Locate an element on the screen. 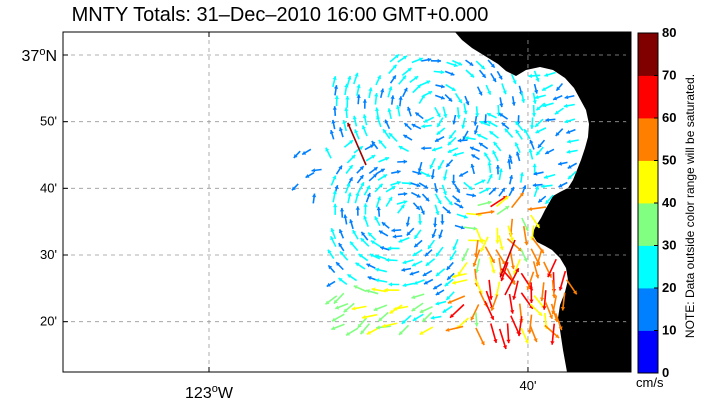 The width and height of the screenshot is (702, 407). lat-label: 20' is located at coordinates (48, 321).